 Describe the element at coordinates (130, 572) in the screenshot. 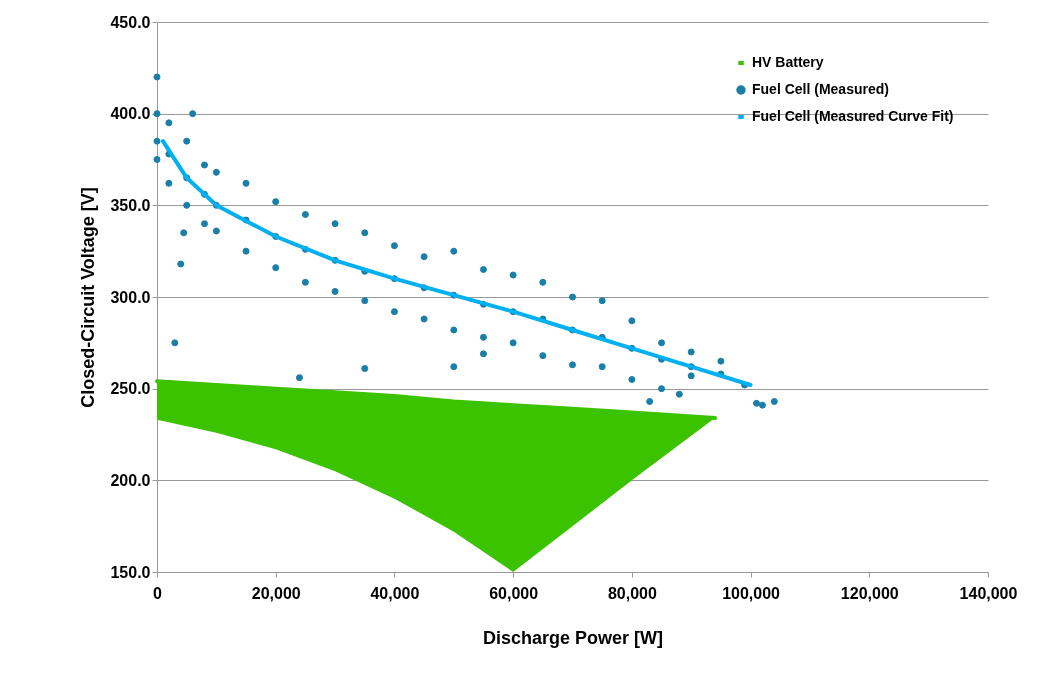

I see `y-tick-label: 150.0` at that location.